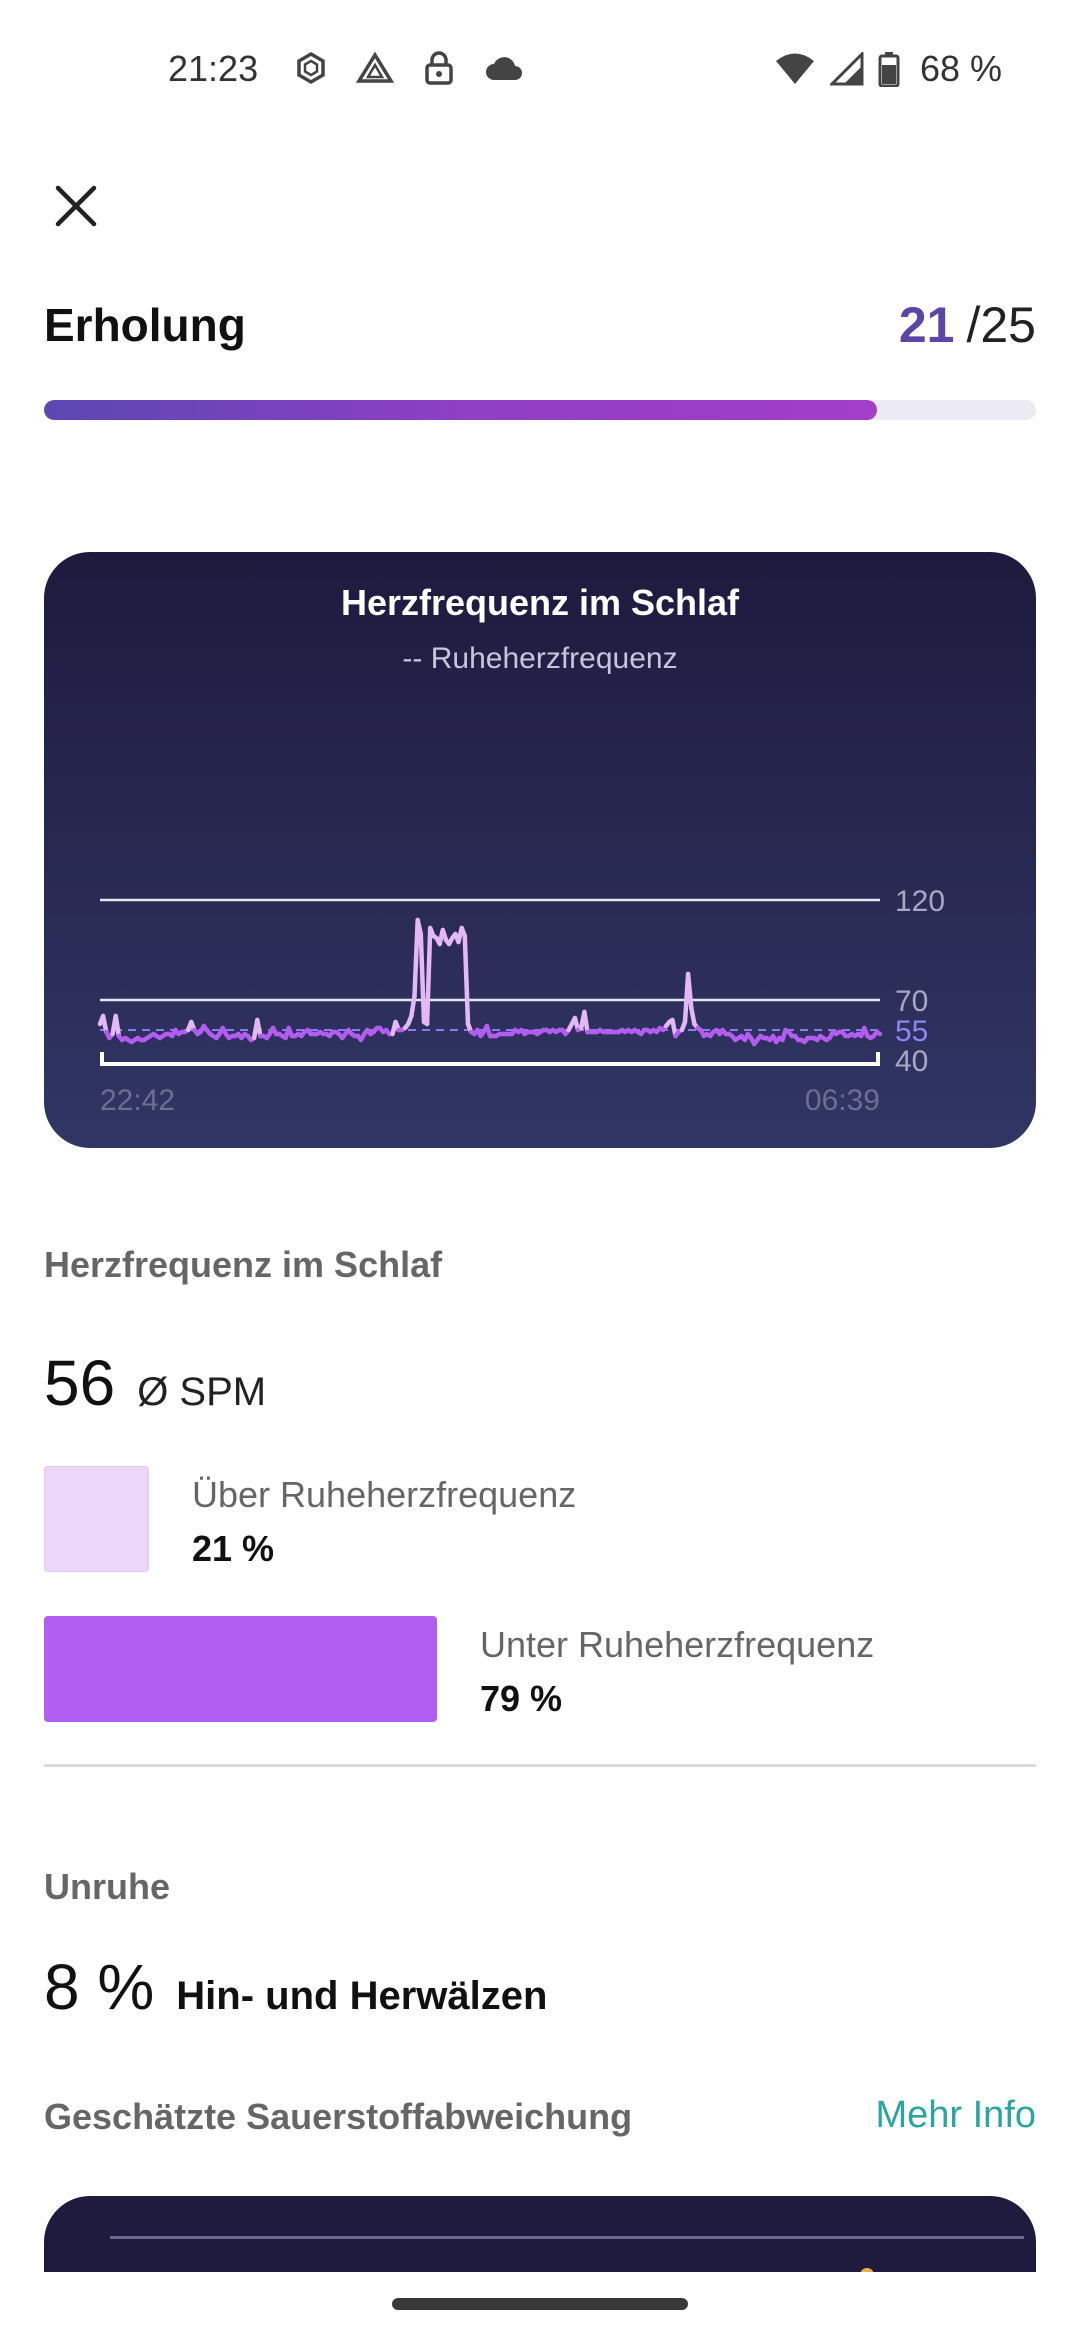 This screenshot has width=1080, height=2340. I want to click on below-resting-value: 79 %, so click(521, 1698).